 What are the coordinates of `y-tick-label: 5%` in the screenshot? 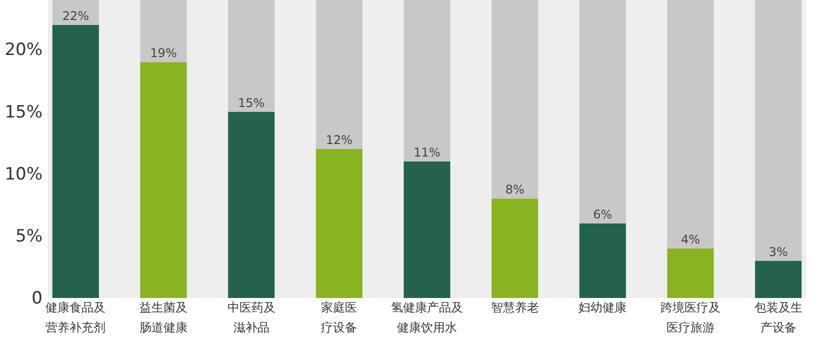 It's located at (29, 236).